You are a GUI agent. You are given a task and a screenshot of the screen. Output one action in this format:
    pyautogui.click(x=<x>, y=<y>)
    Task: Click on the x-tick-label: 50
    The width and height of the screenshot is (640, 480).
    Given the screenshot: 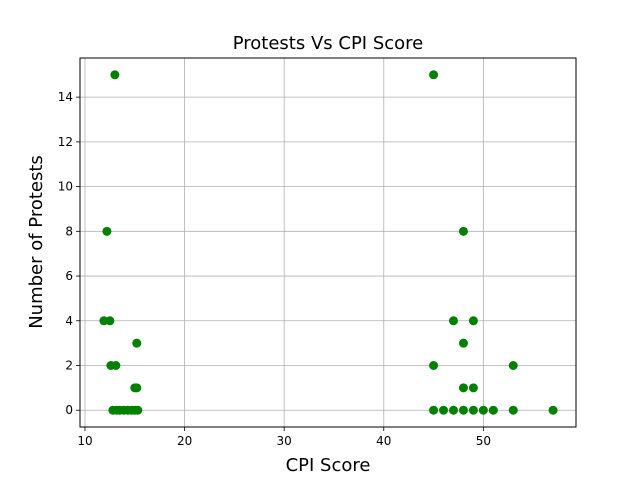 What is the action you would take?
    pyautogui.click(x=483, y=441)
    